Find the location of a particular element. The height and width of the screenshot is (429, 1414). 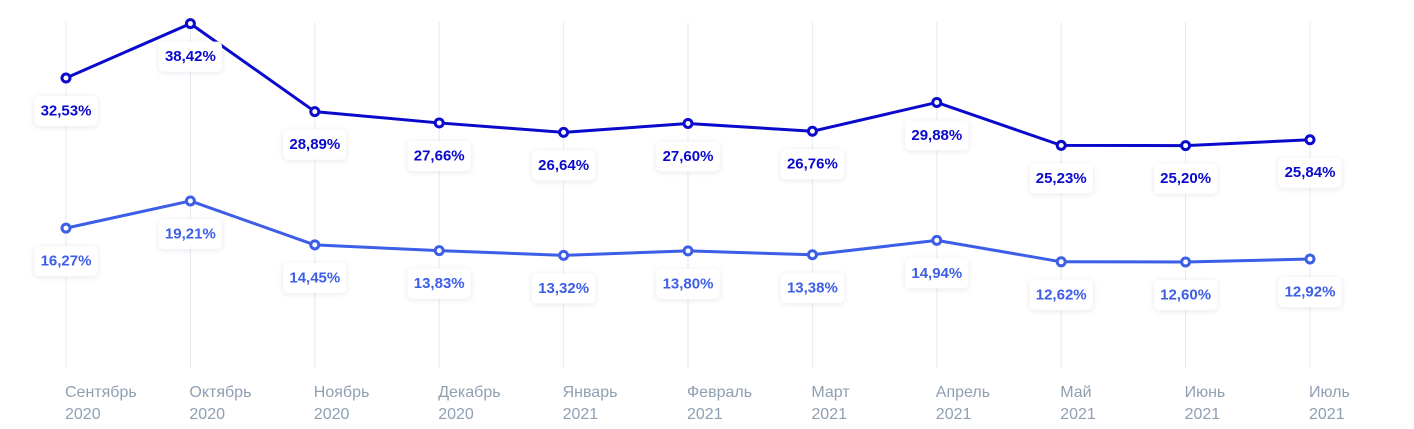

data-label: 25,20% is located at coordinates (1185, 178).